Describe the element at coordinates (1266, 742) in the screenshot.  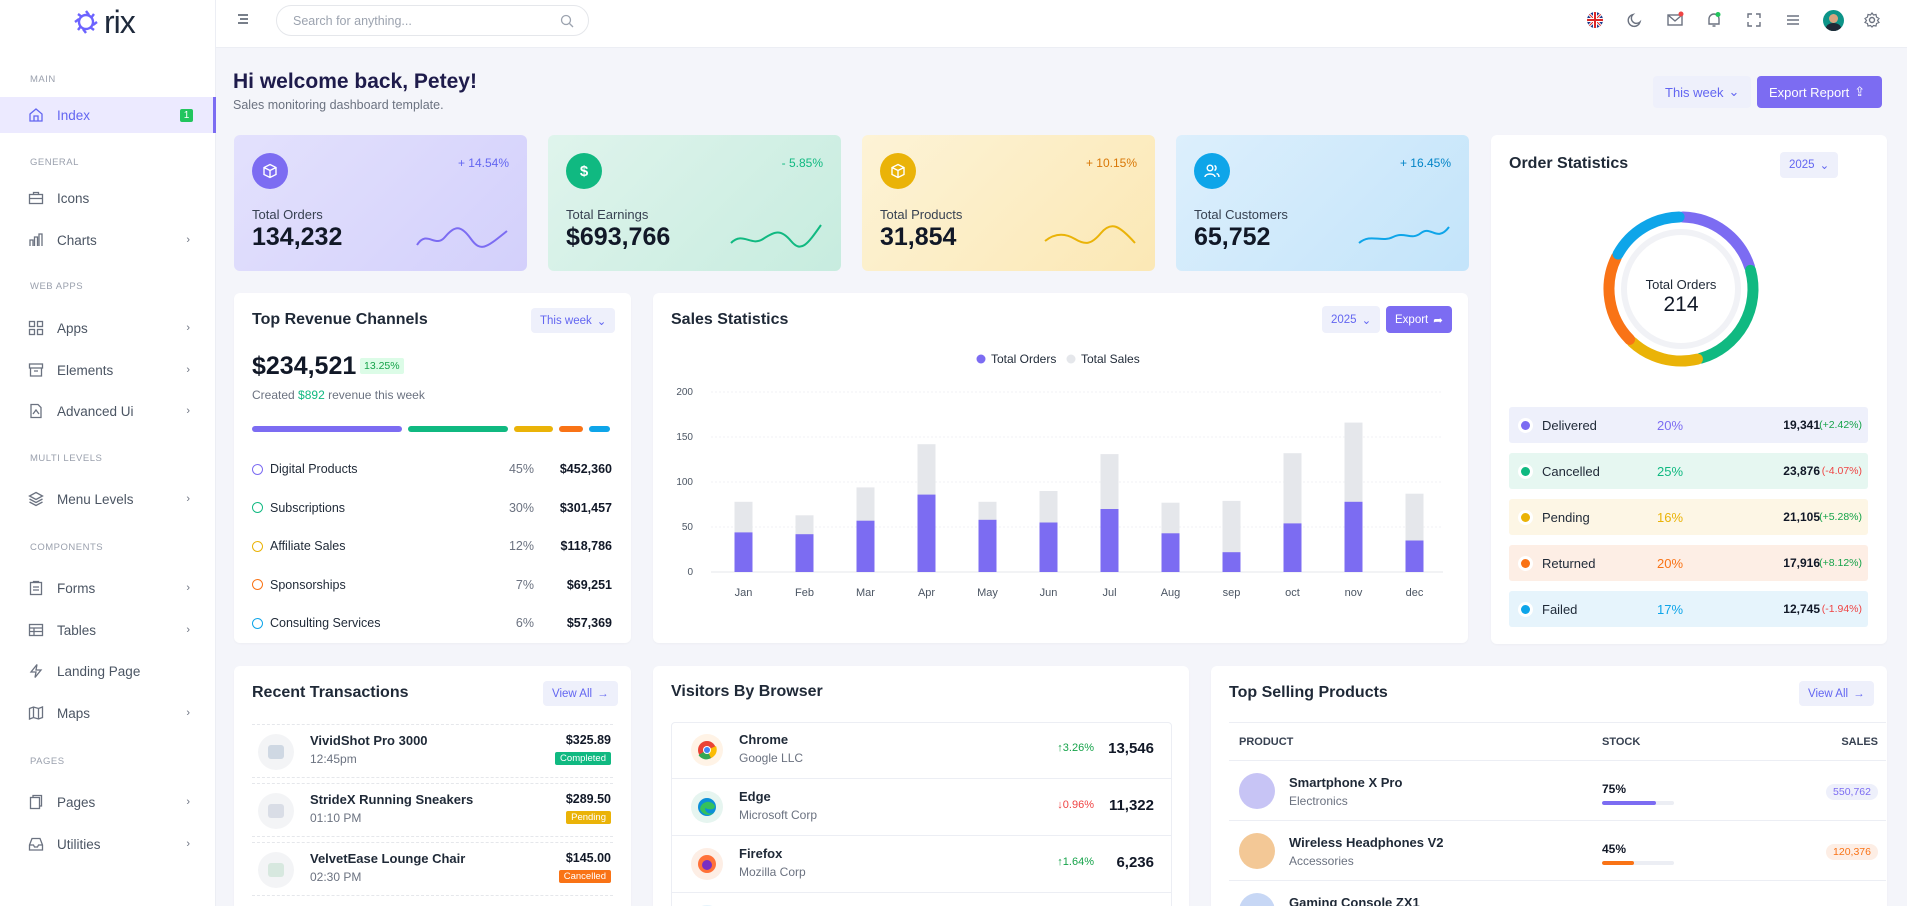
I see `col-product: PRODUCT` at that location.